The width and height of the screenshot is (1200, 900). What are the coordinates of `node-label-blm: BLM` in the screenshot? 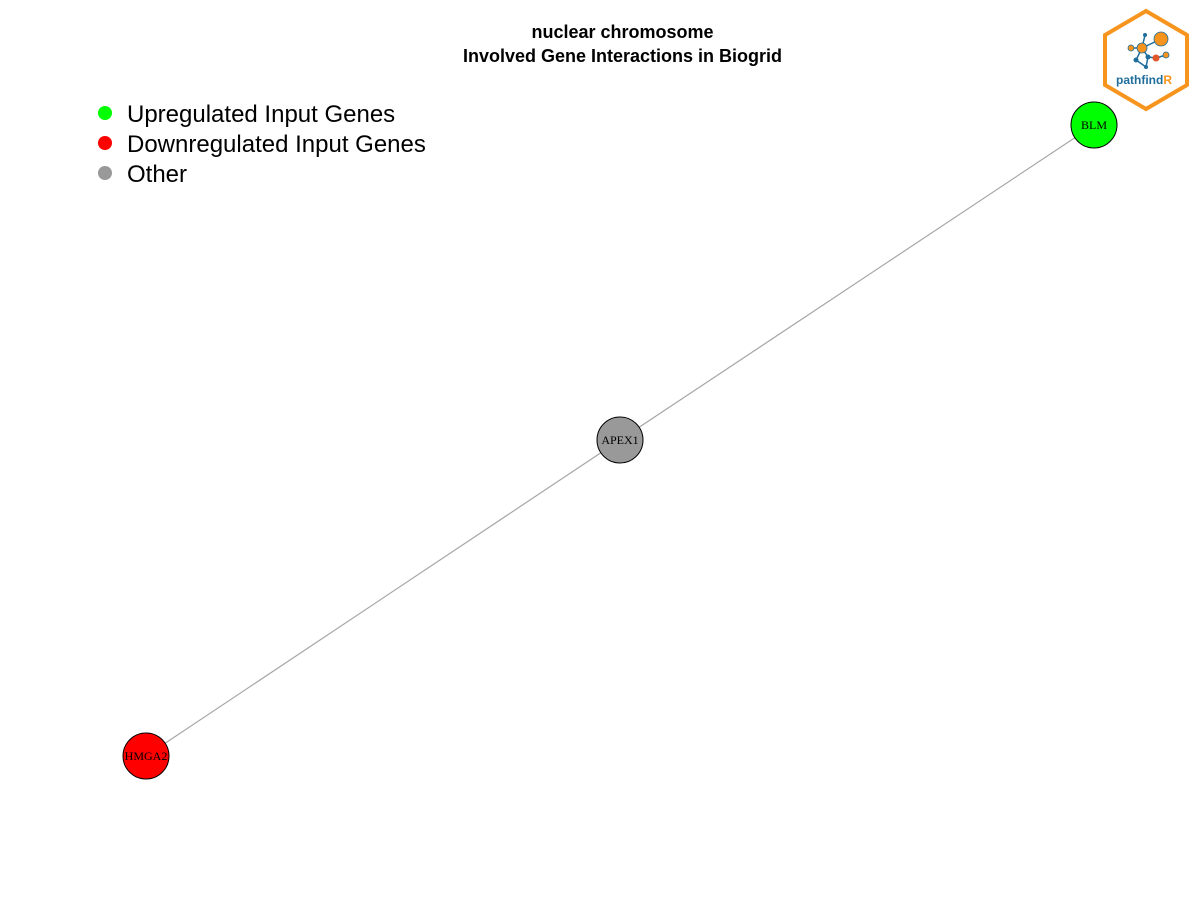 It's located at (1094, 125).